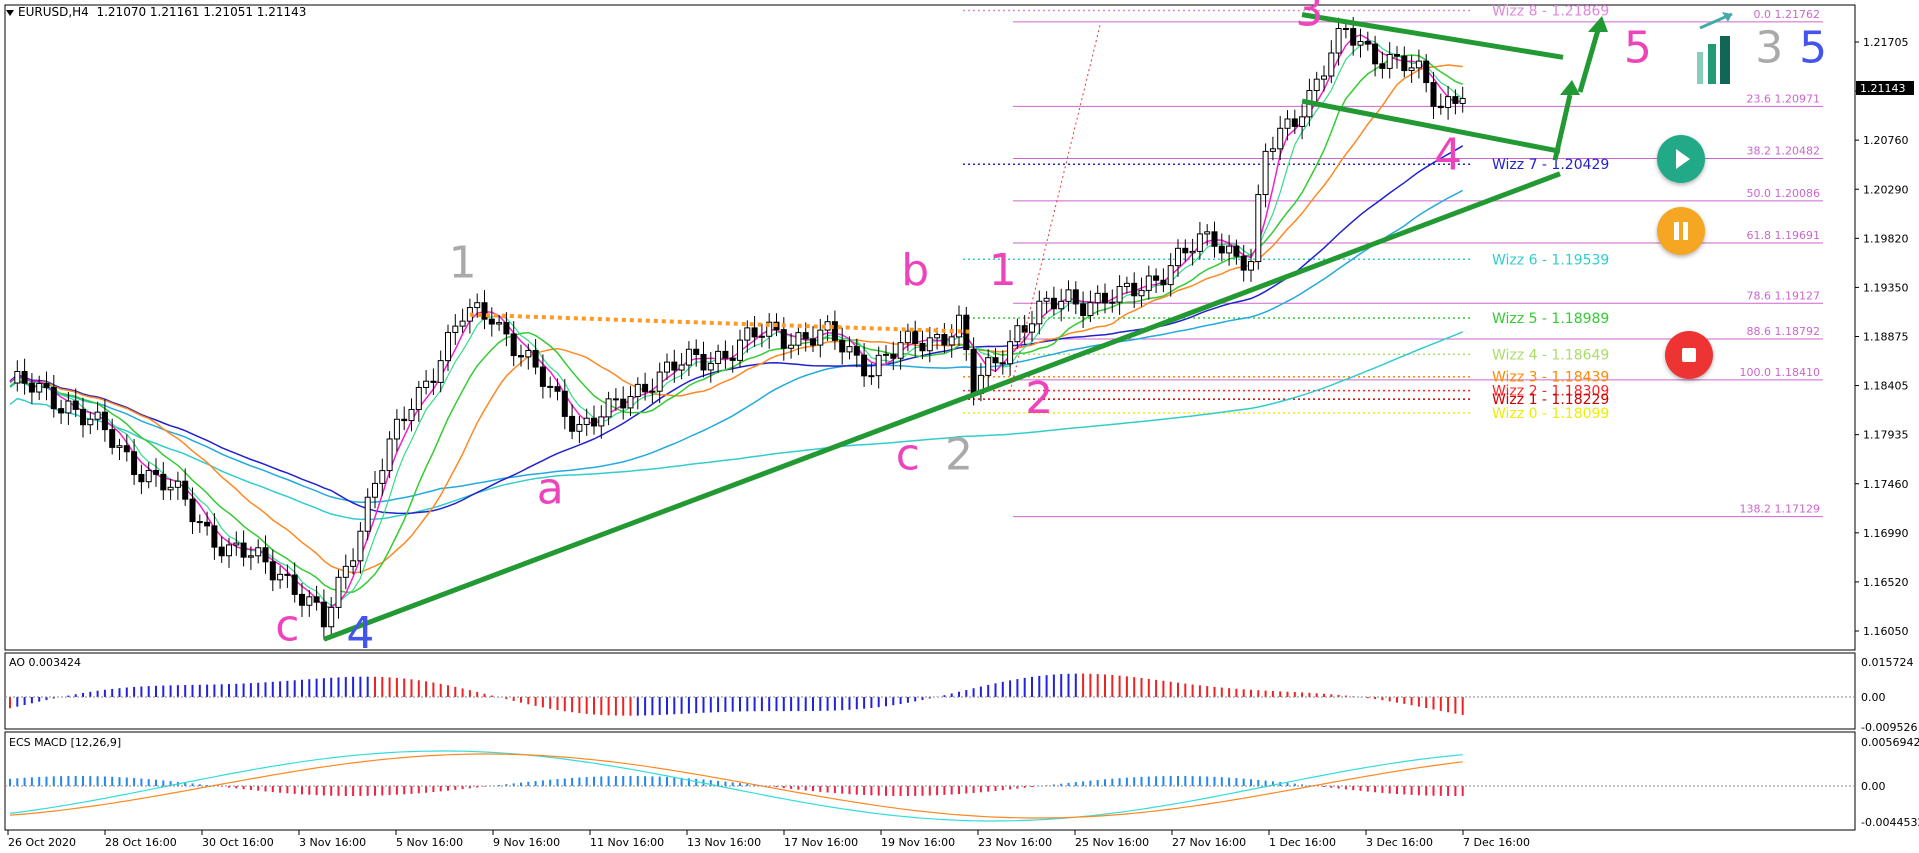  I want to click on channel-upper, so click(1432, 36).